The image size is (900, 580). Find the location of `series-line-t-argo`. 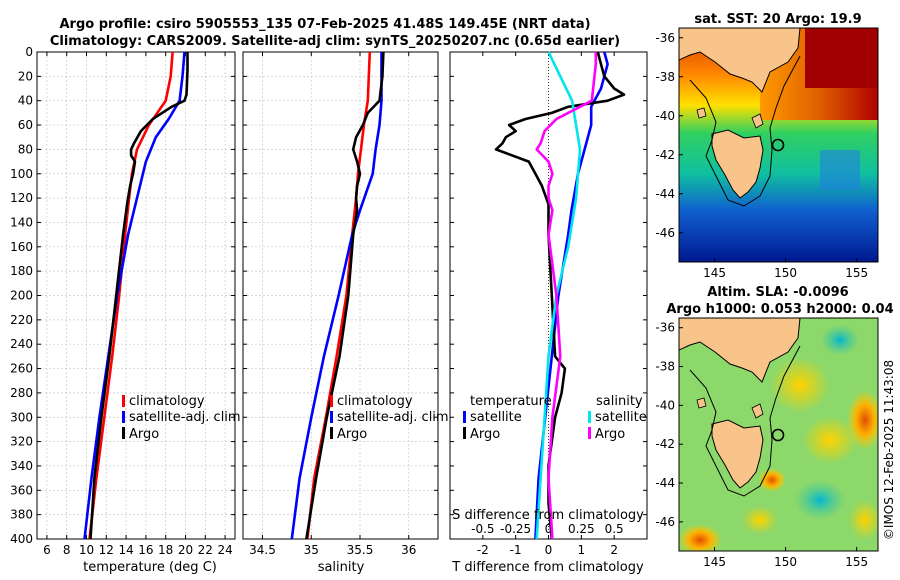

series-line-t-argo is located at coordinates (560, 295).